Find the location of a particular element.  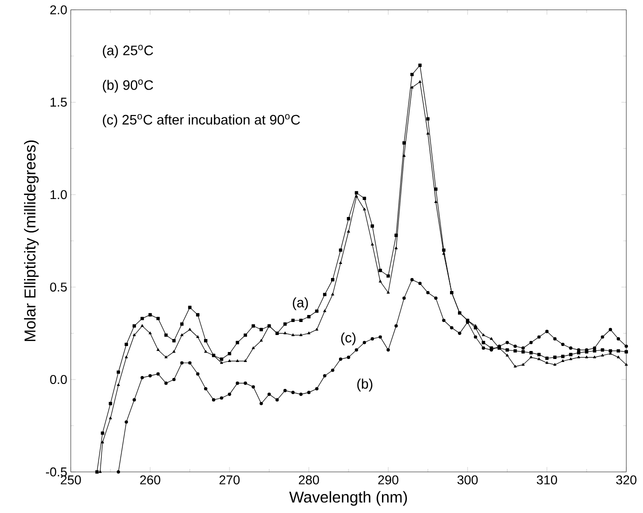

x-tick-label: 280 is located at coordinates (308, 479).